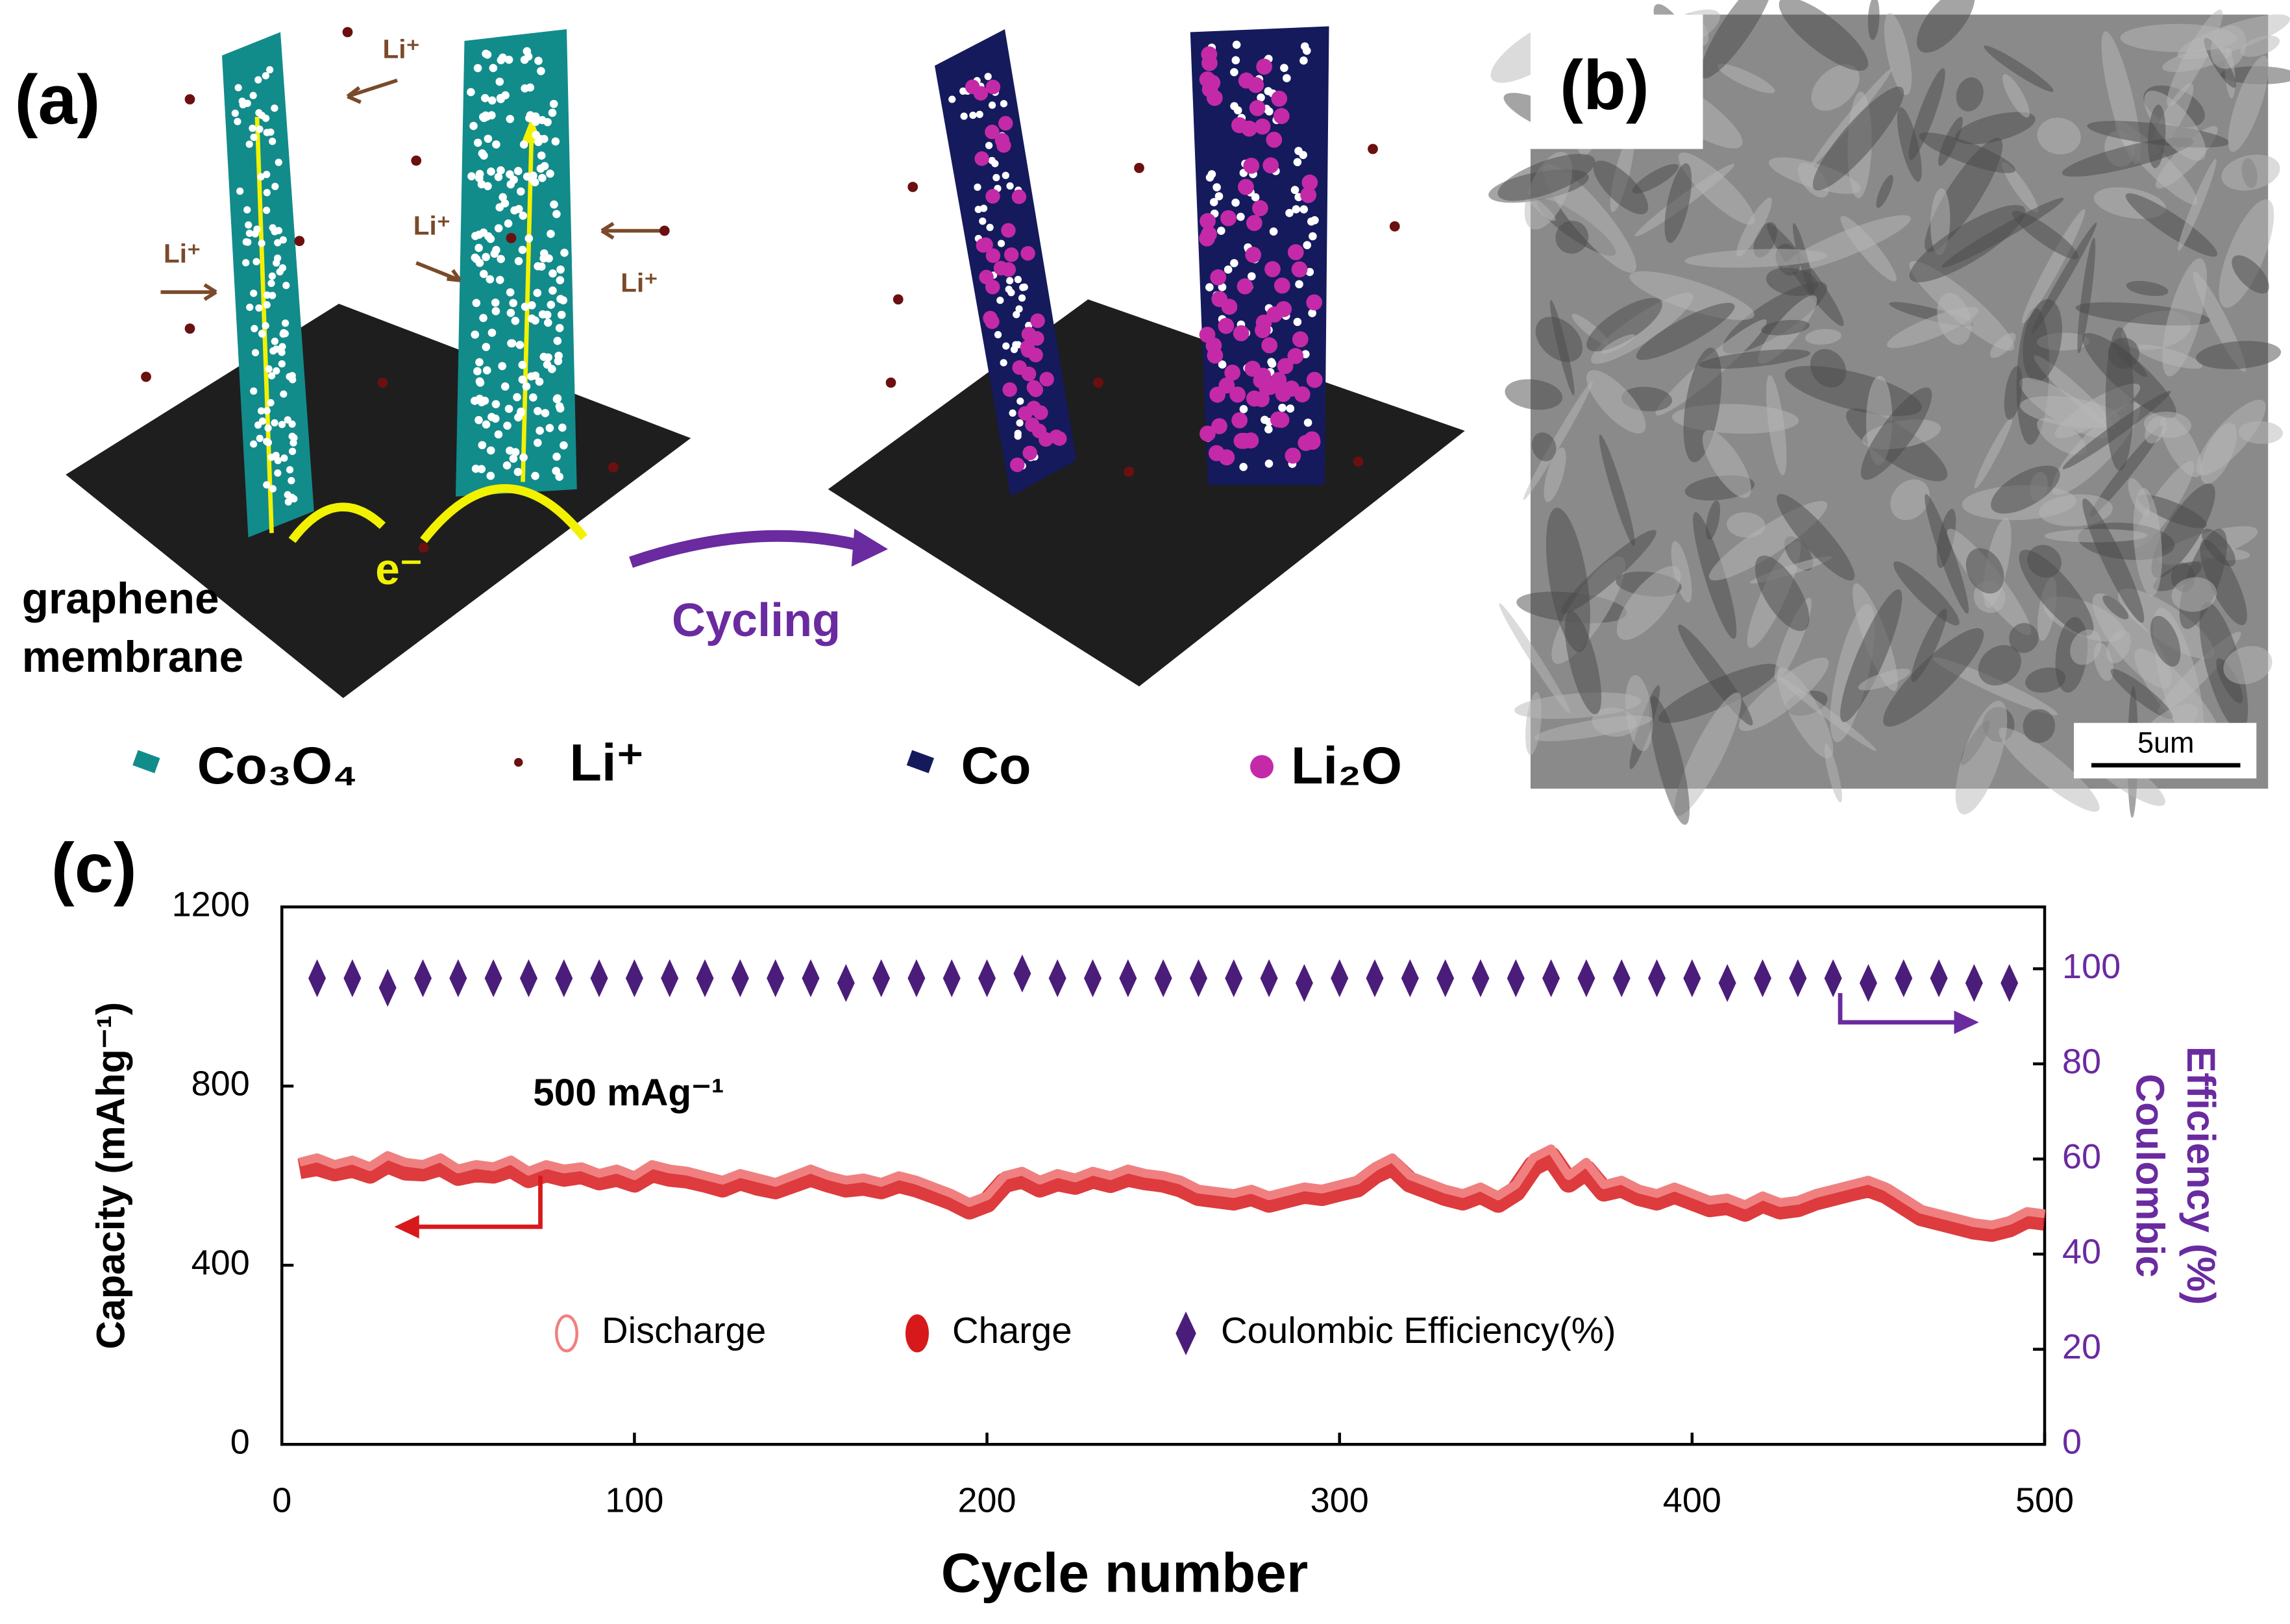 The height and width of the screenshot is (1624, 2290). What do you see at coordinates (2166, 742) in the screenshot?
I see `scale-label: 5um` at bounding box center [2166, 742].